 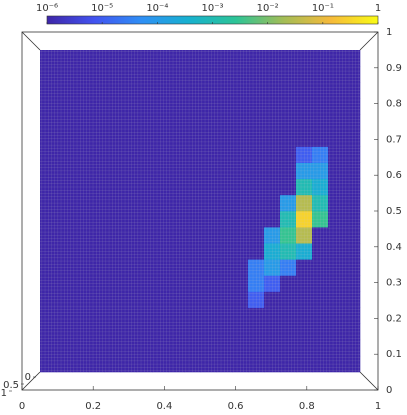 I want to click on y-tick-label: 0, so click(x=389, y=390).